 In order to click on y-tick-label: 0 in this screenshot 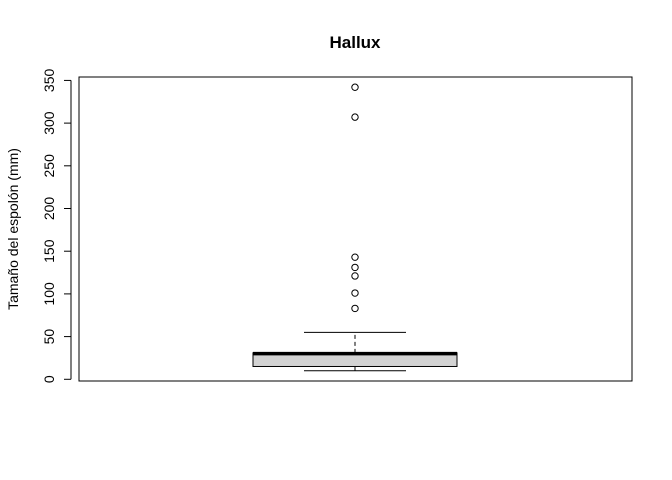, I will do `click(49, 379)`.